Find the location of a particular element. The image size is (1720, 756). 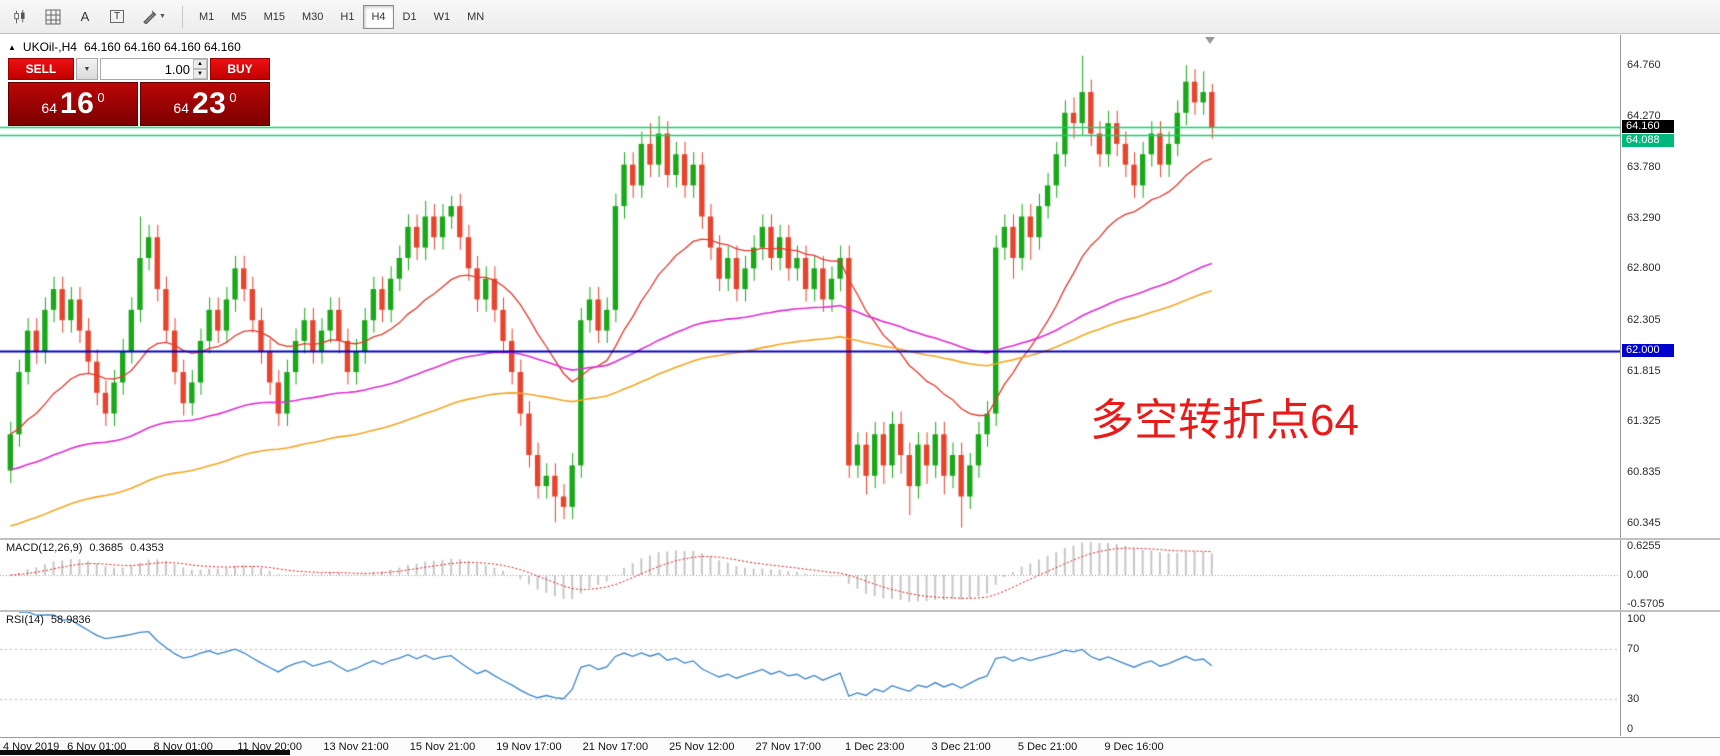

chart-symbol-label: UKOil-,H4 is located at coordinates (49, 47).